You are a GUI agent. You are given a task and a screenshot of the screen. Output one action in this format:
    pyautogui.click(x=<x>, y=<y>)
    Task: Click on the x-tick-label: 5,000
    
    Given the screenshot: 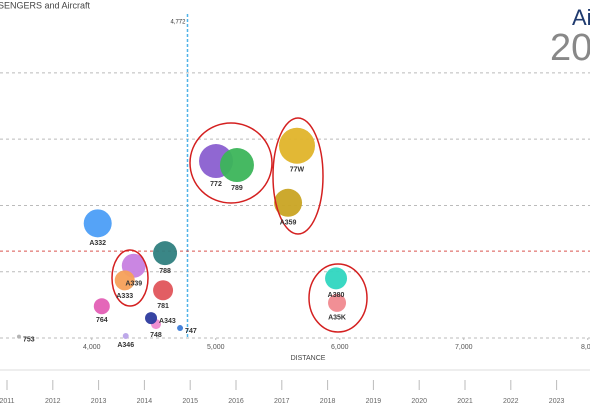 What is the action you would take?
    pyautogui.click(x=216, y=347)
    